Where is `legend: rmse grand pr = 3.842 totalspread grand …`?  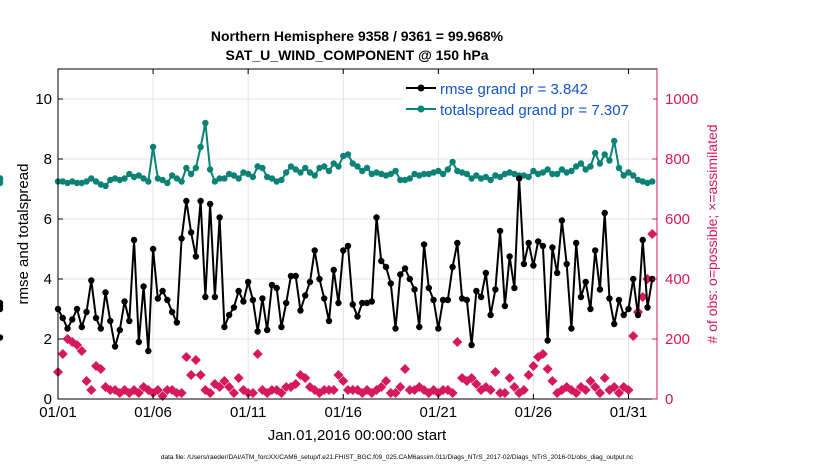
legend: rmse grand pr = 3.842 totalspread grand … is located at coordinates (528, 97).